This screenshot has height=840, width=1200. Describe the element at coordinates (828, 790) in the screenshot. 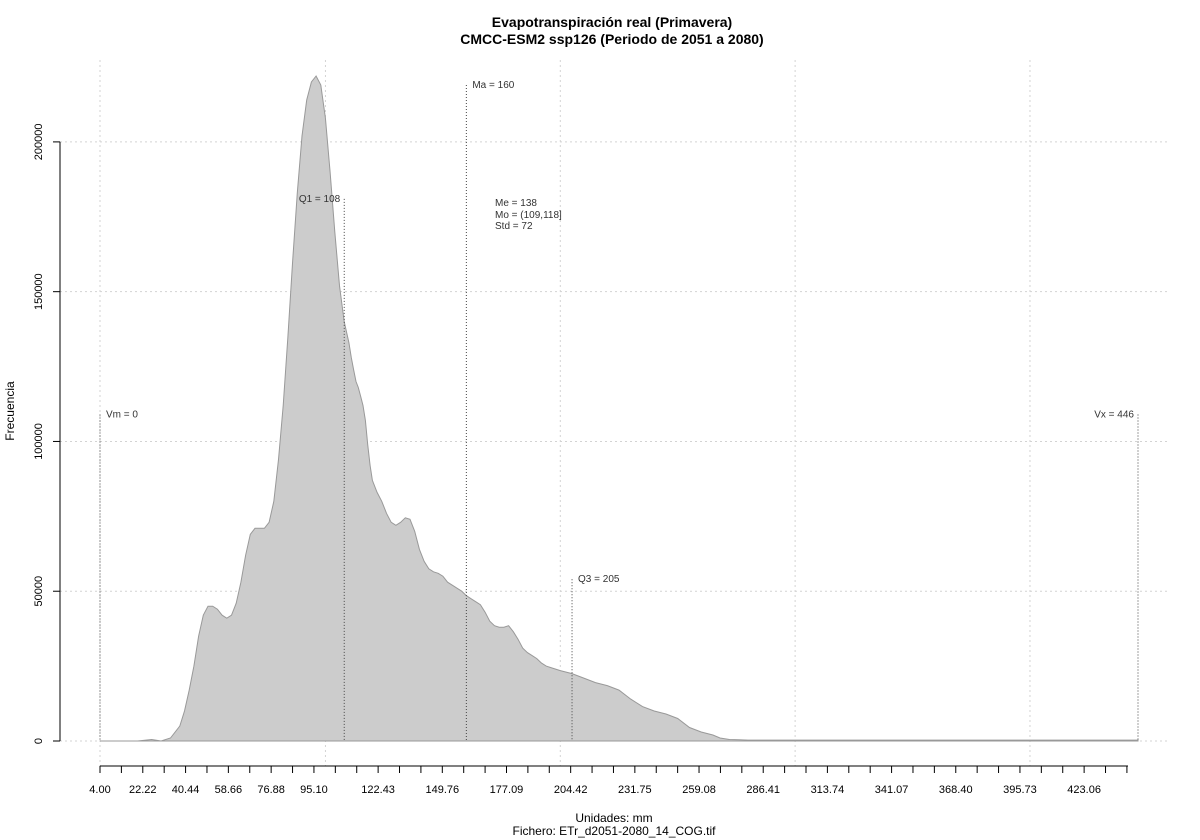

I see `x-tick-label-13: 313.74` at that location.